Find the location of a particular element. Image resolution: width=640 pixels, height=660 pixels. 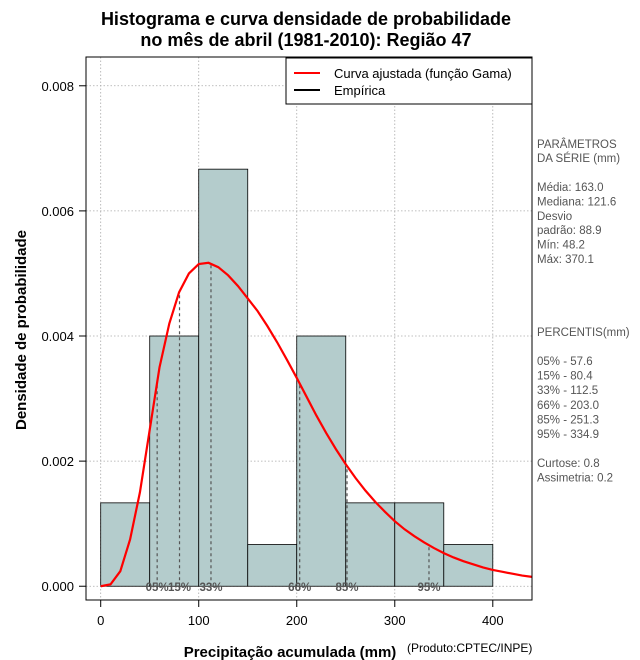

percentis-line-1: 15% - 80.4 is located at coordinates (565, 377).